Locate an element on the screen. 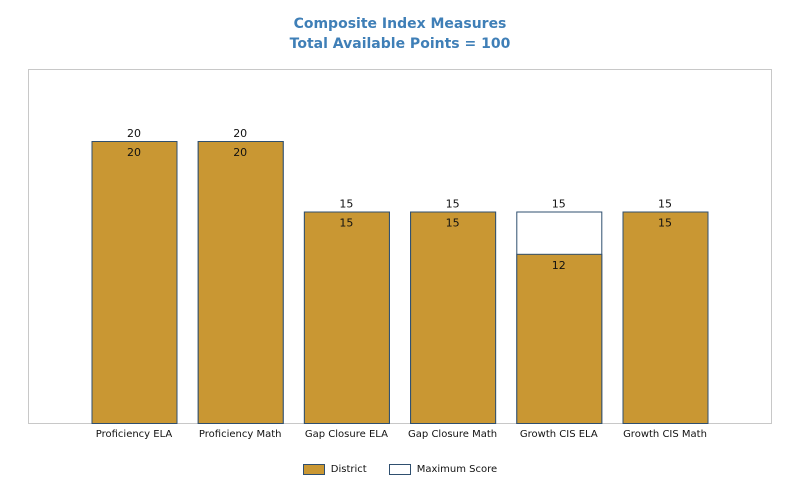 The image size is (800, 500). legend-item-district: District is located at coordinates (334, 469).